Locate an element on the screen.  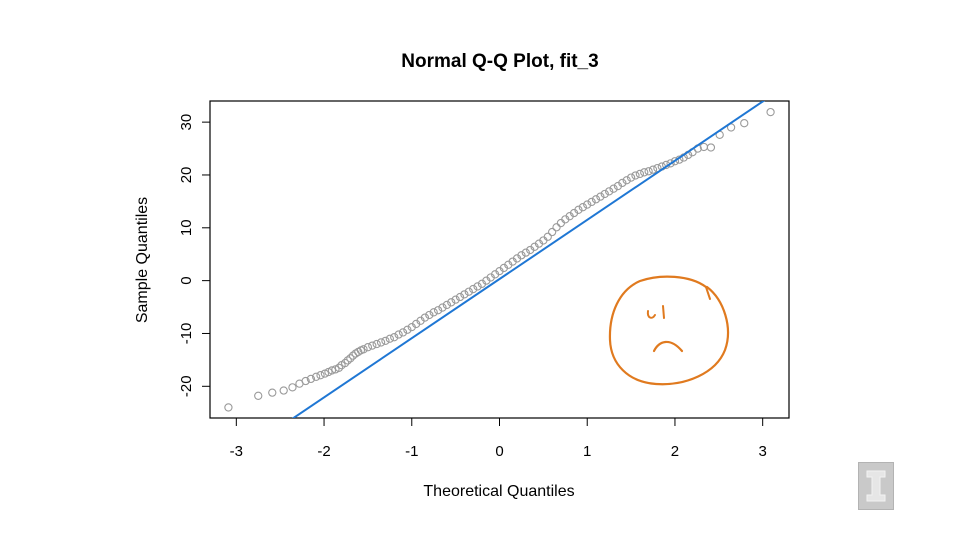
y-tick-label: 30 is located at coordinates (186, 122).